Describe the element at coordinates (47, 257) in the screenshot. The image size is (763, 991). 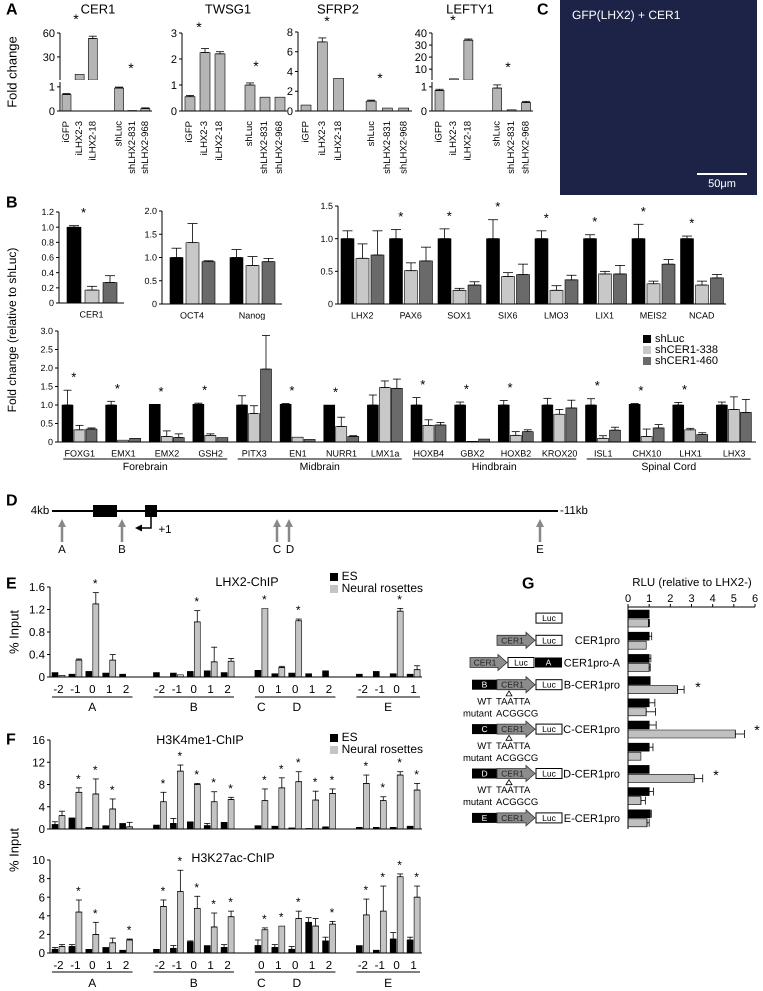
I see `y-tick-label: 0.6` at that location.